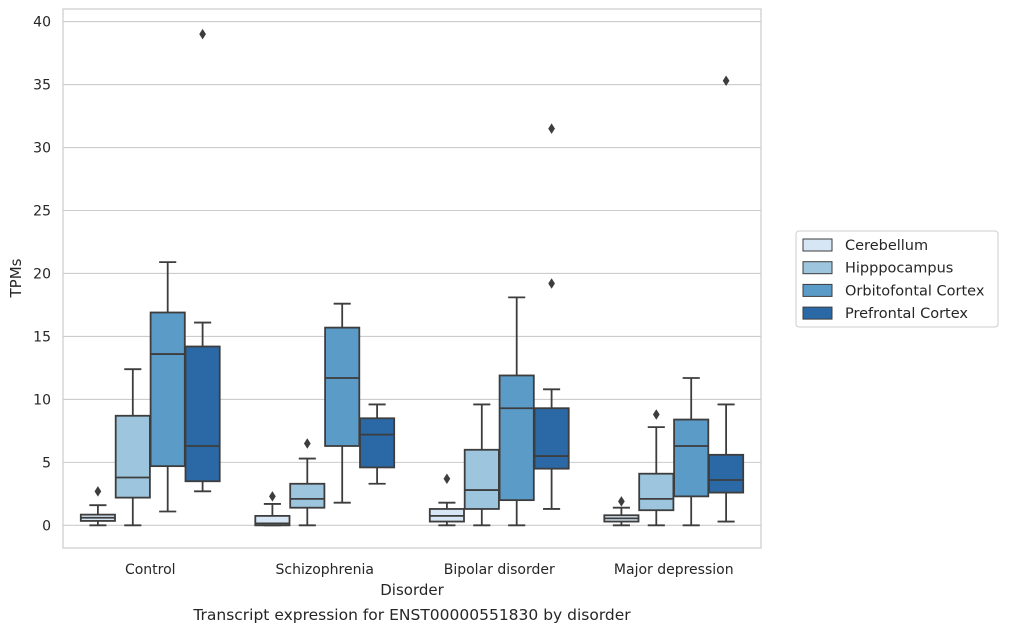 This screenshot has width=1009, height=634. What do you see at coordinates (886, 246) in the screenshot?
I see `legend-label: Cerebellum` at bounding box center [886, 246].